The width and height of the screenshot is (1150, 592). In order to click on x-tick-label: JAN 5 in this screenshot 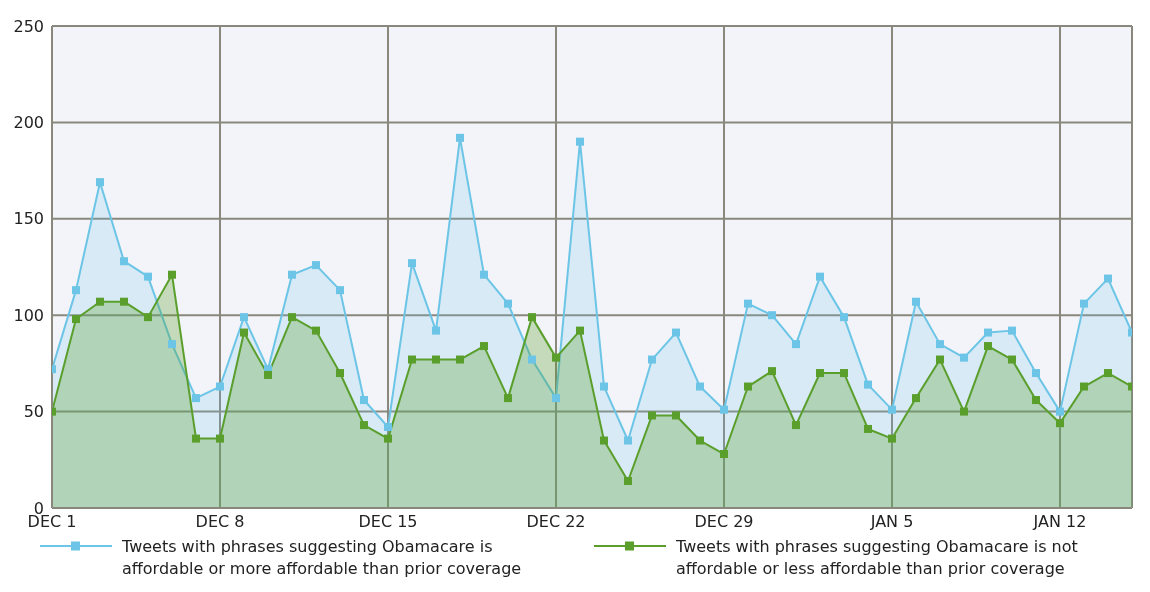, I will do `click(891, 522)`.